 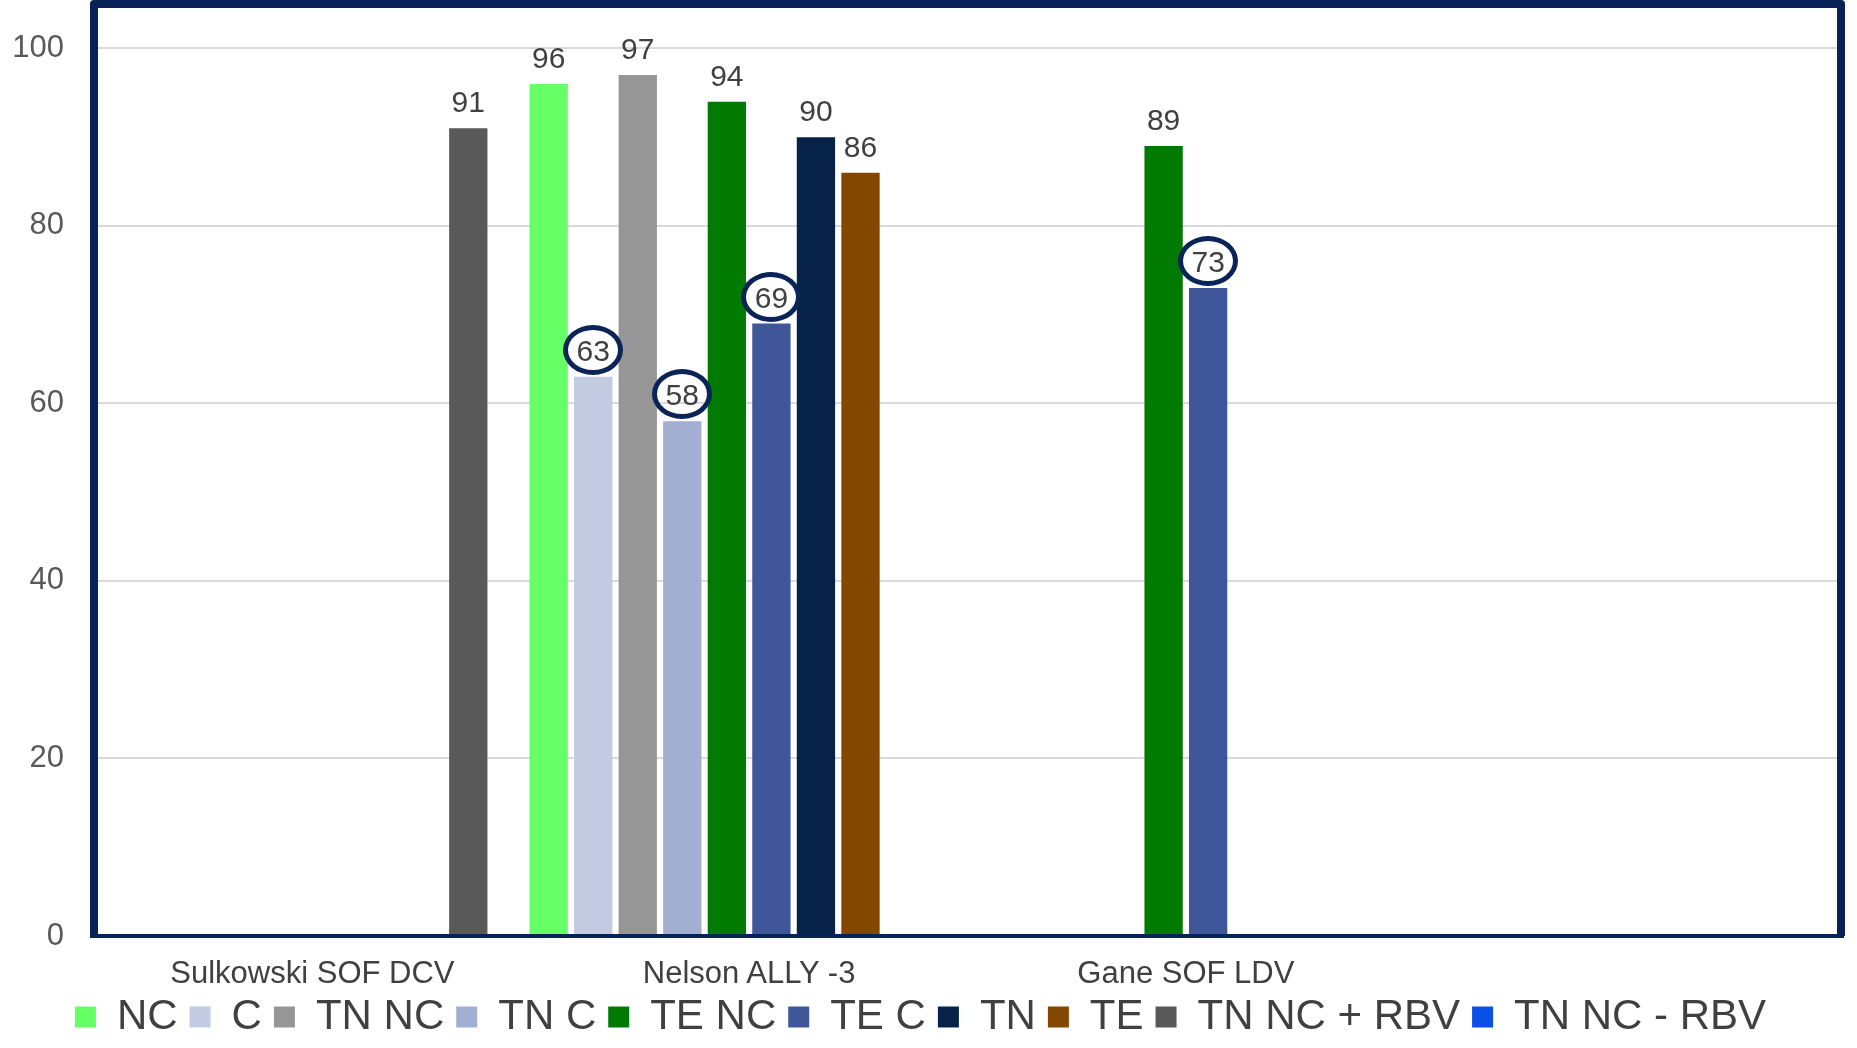 I want to click on data-label: 91, so click(x=468, y=102).